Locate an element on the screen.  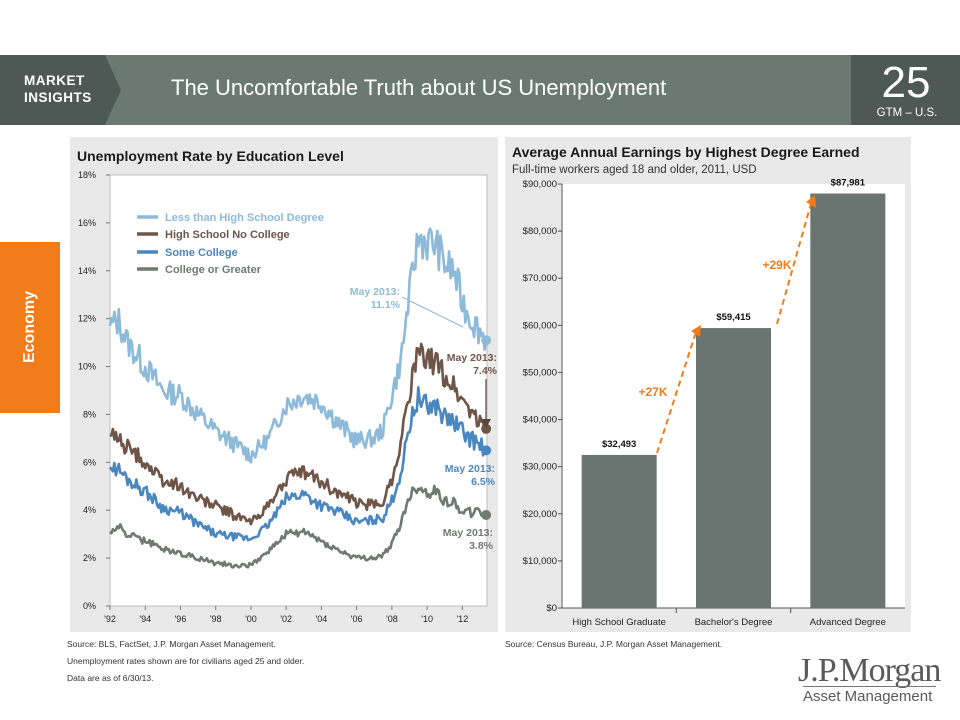
y-tick-label: $20,000 is located at coordinates (540, 514).